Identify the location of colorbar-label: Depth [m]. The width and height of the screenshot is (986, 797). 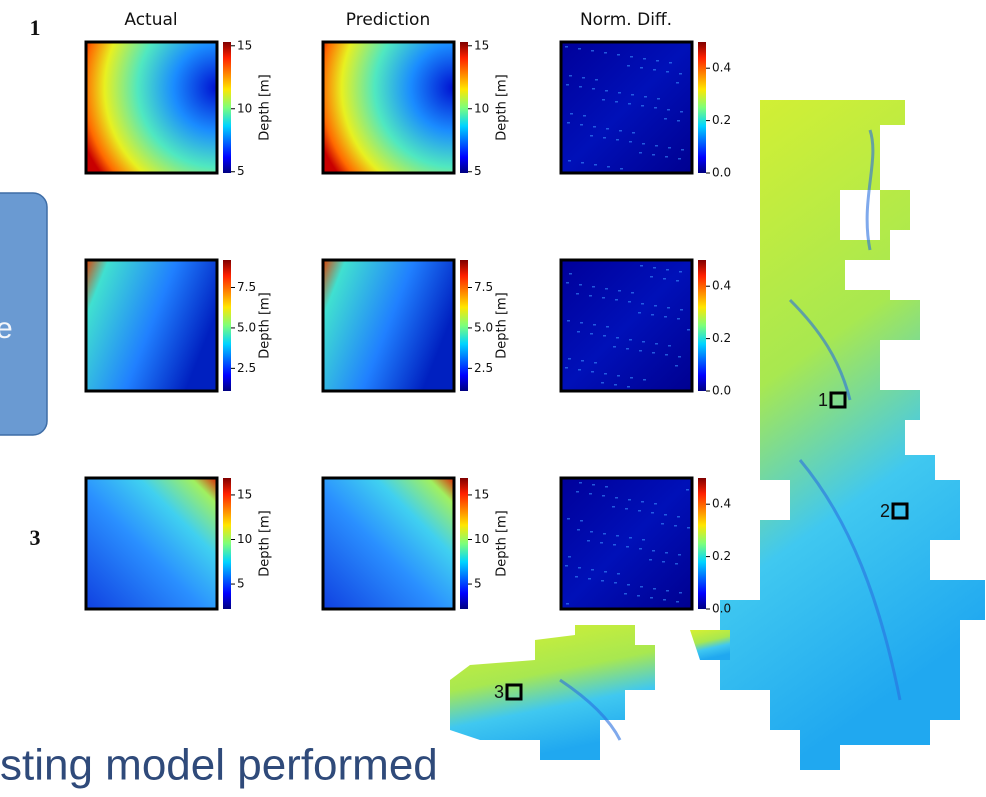
(265, 107).